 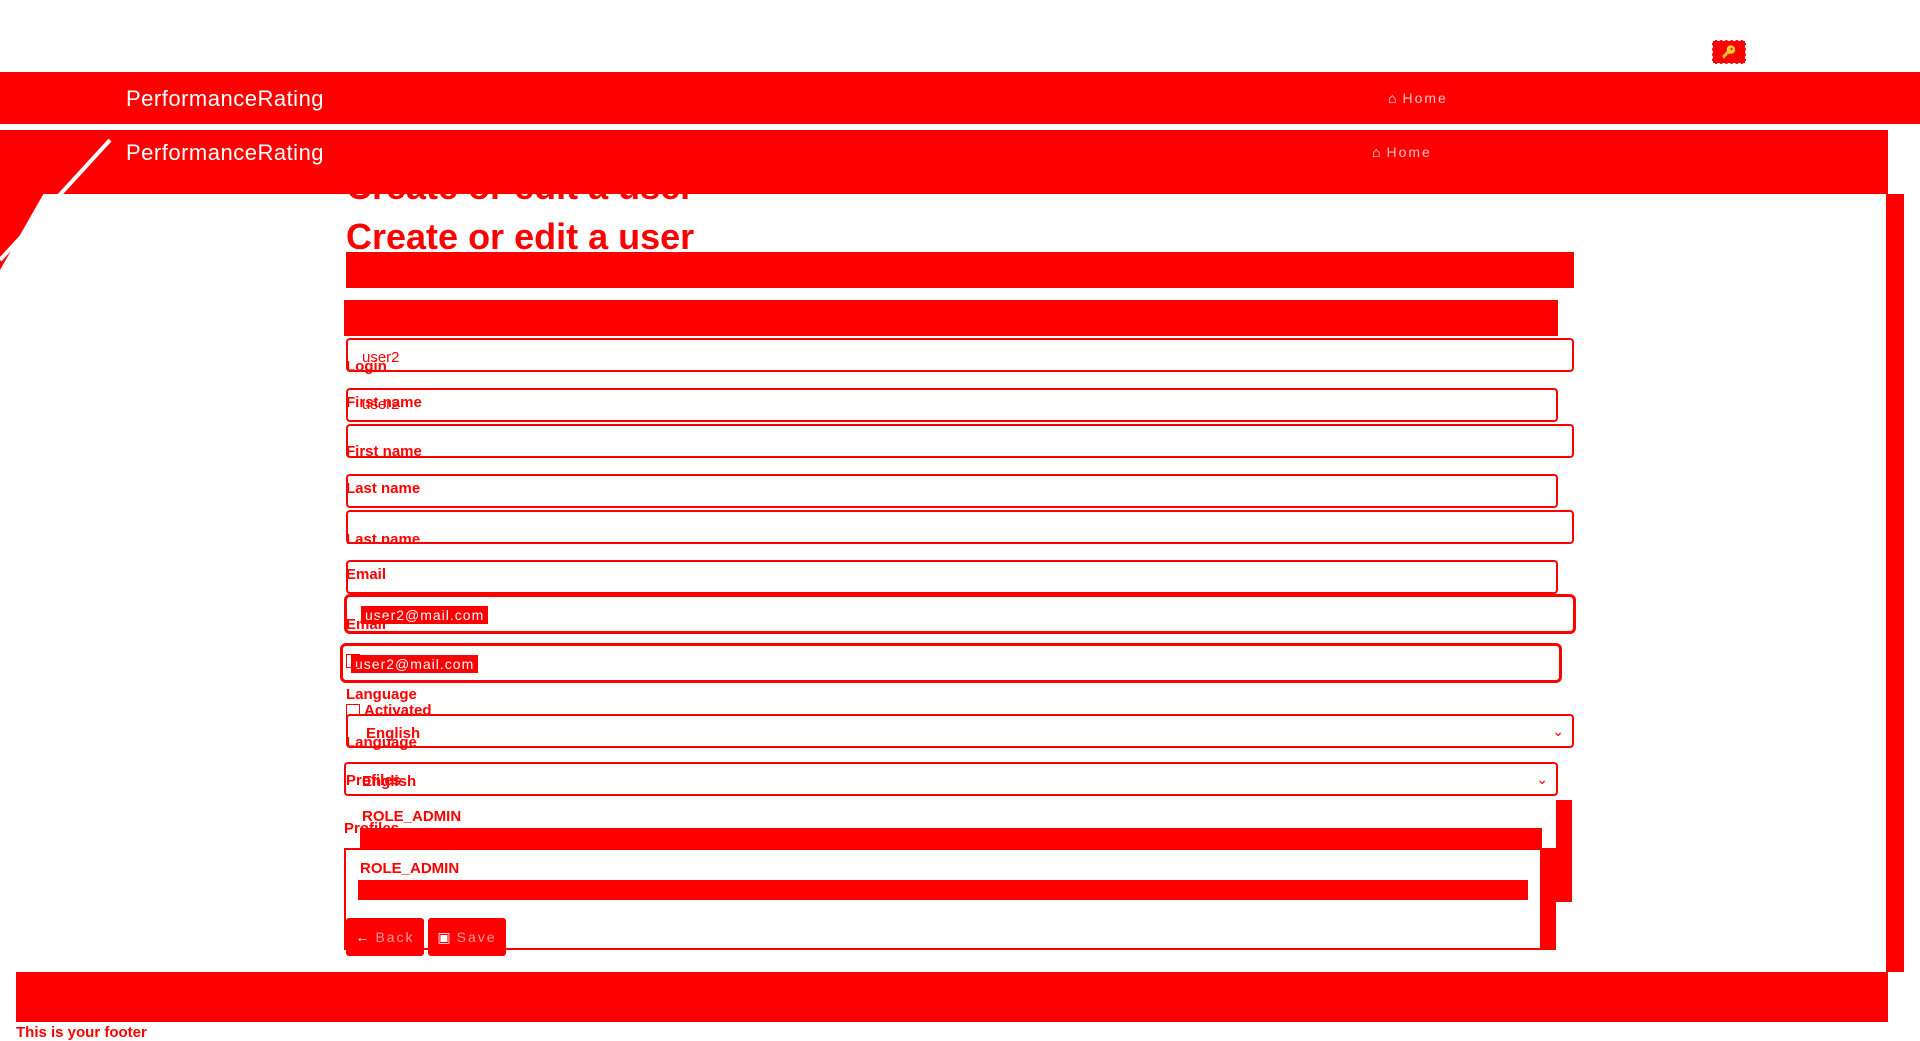 What do you see at coordinates (381, 742) in the screenshot?
I see `language-label: Language` at bounding box center [381, 742].